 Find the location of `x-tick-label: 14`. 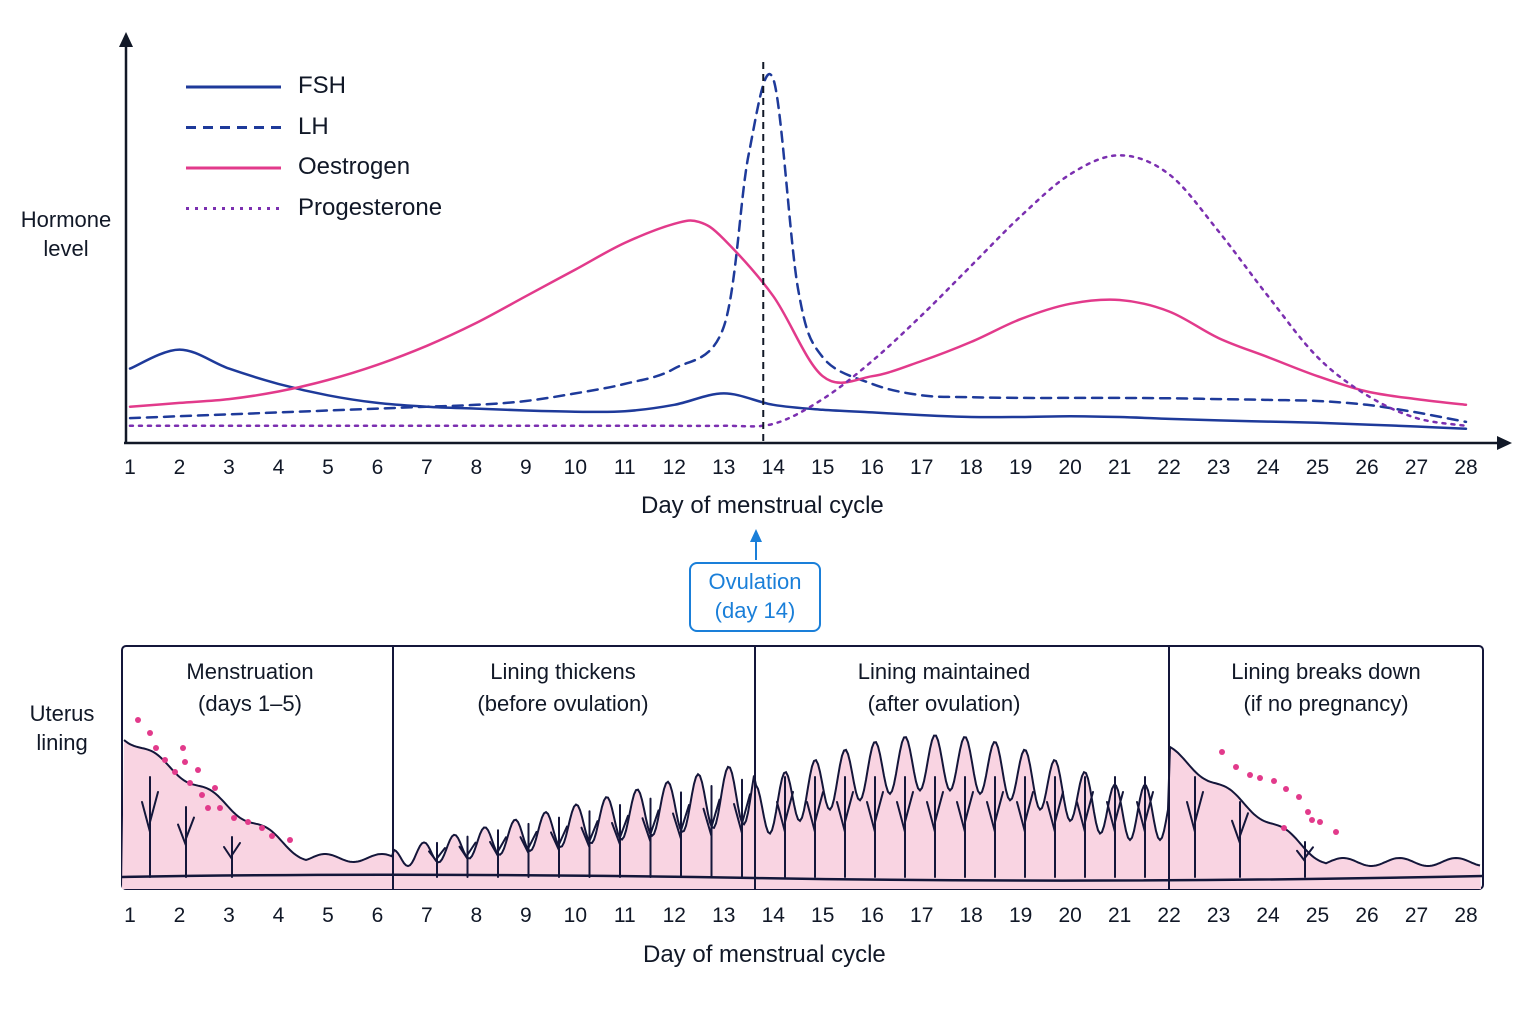

x-tick-label: 14 is located at coordinates (773, 467).